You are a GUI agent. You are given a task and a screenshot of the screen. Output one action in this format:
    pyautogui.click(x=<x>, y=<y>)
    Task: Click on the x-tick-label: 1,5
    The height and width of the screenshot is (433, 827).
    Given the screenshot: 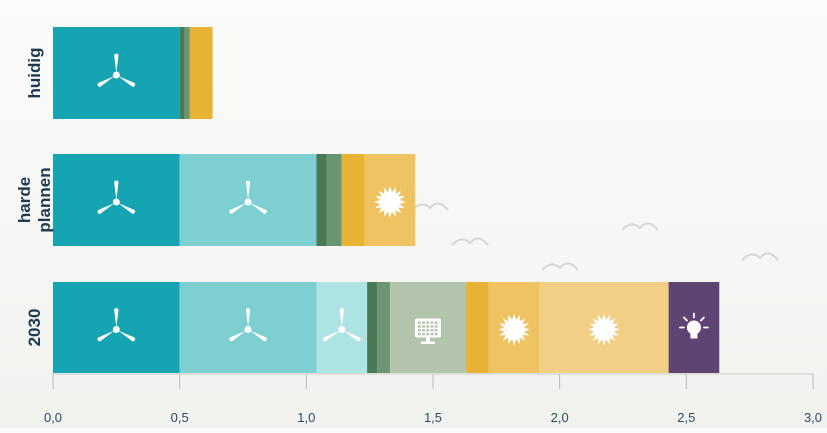 What is the action you would take?
    pyautogui.click(x=433, y=417)
    